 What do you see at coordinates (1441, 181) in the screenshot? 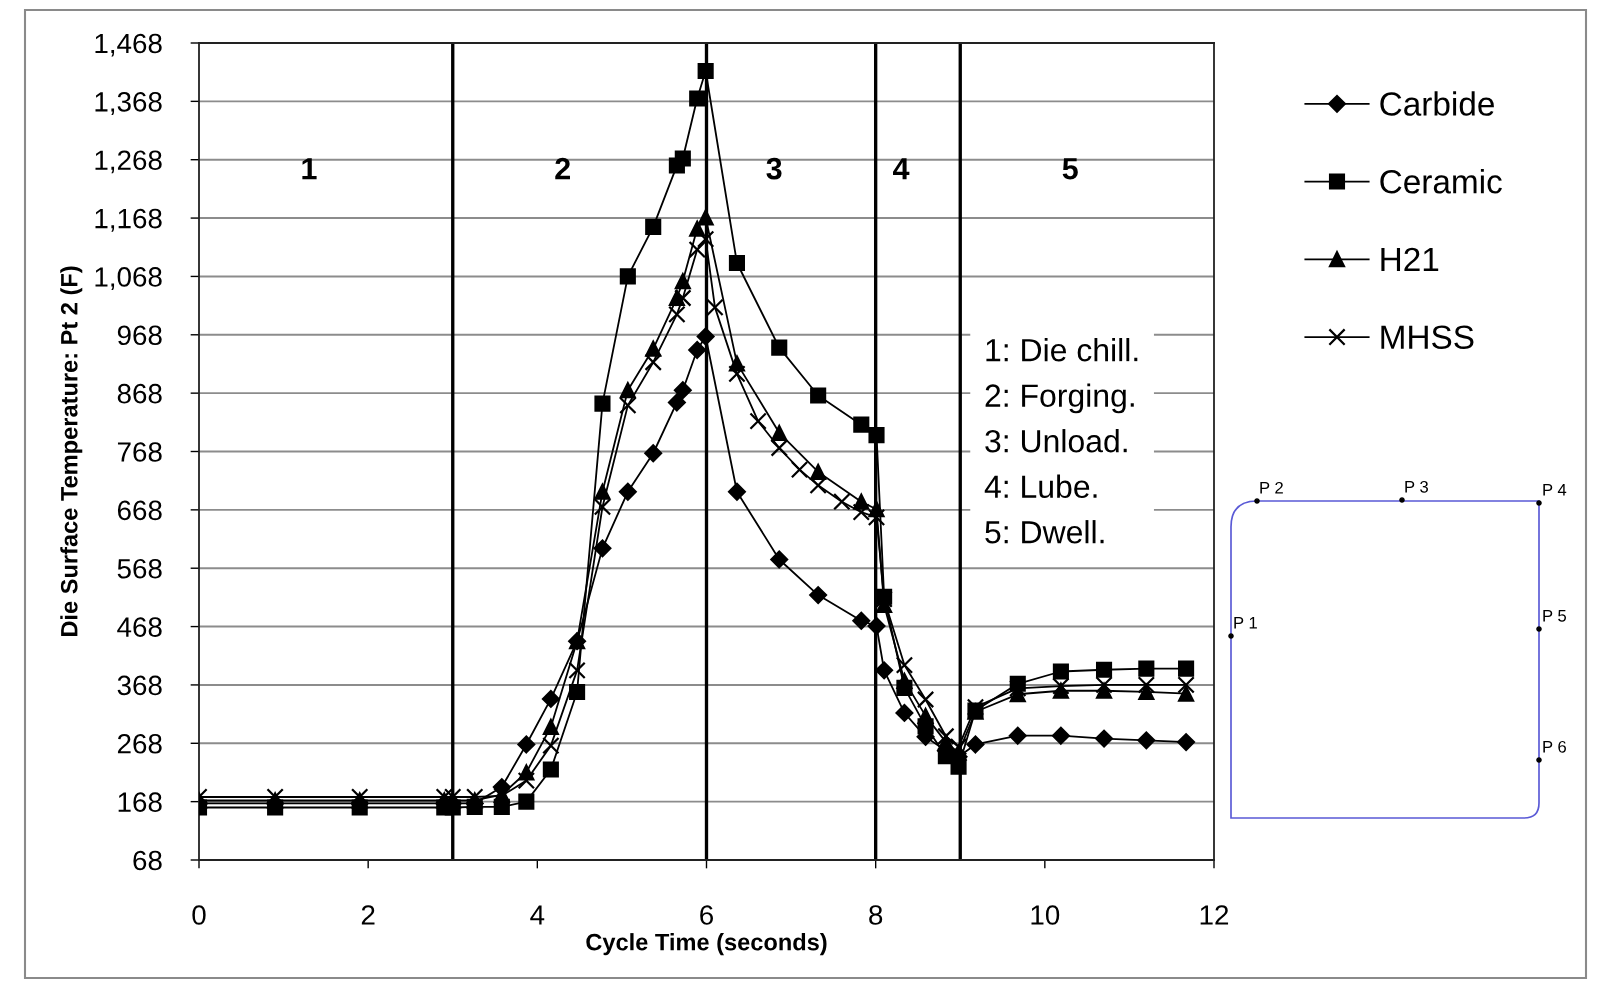
I see `legend-label: Ceramic` at bounding box center [1441, 181].